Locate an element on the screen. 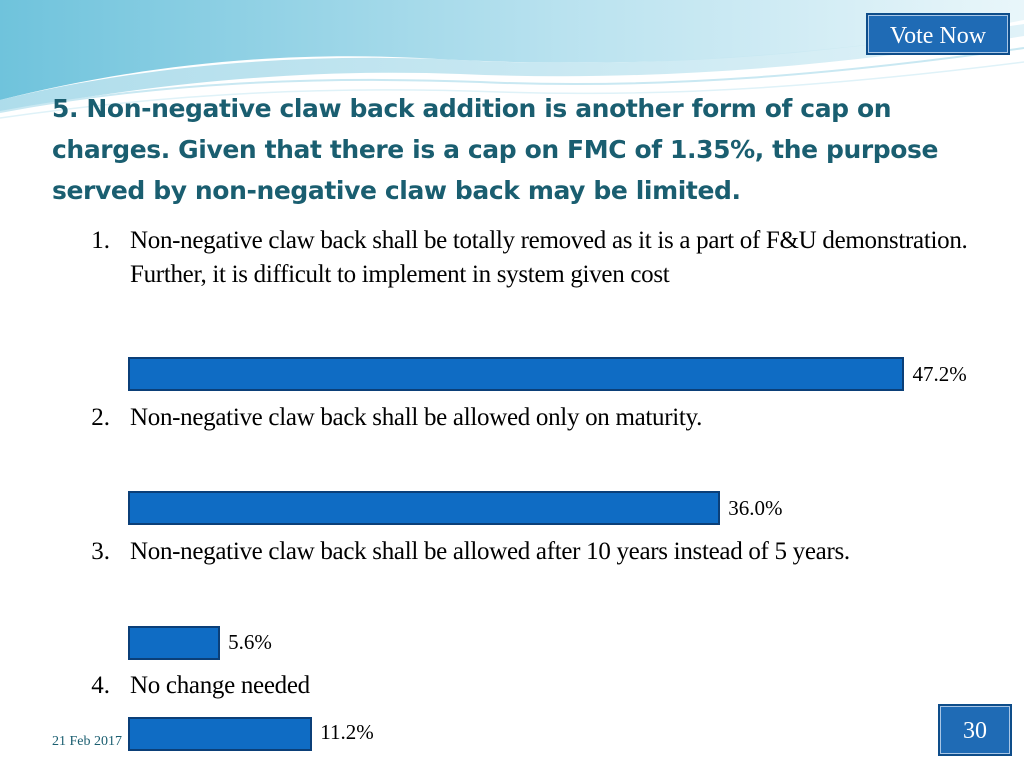  option-3-percent-label: 5.6% is located at coordinates (250, 642).